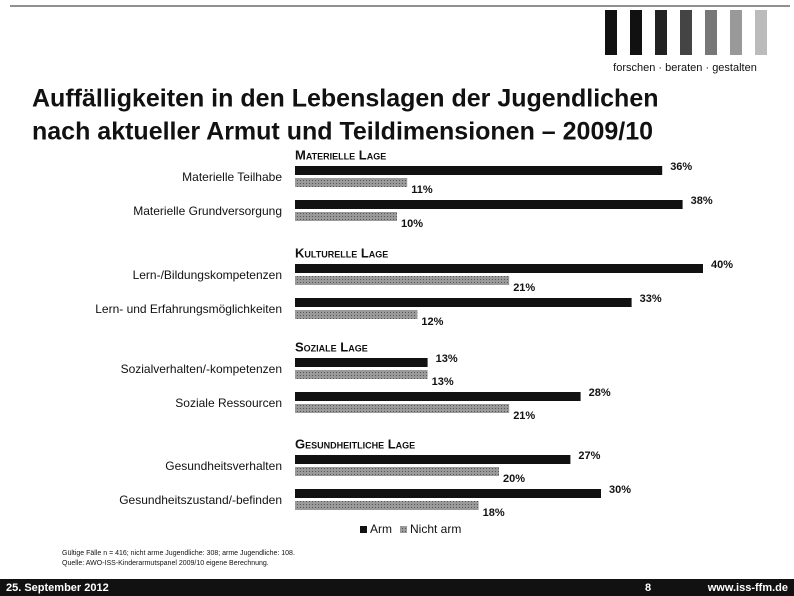  What do you see at coordinates (620, 490) in the screenshot?
I see `data-label: 30%` at bounding box center [620, 490].